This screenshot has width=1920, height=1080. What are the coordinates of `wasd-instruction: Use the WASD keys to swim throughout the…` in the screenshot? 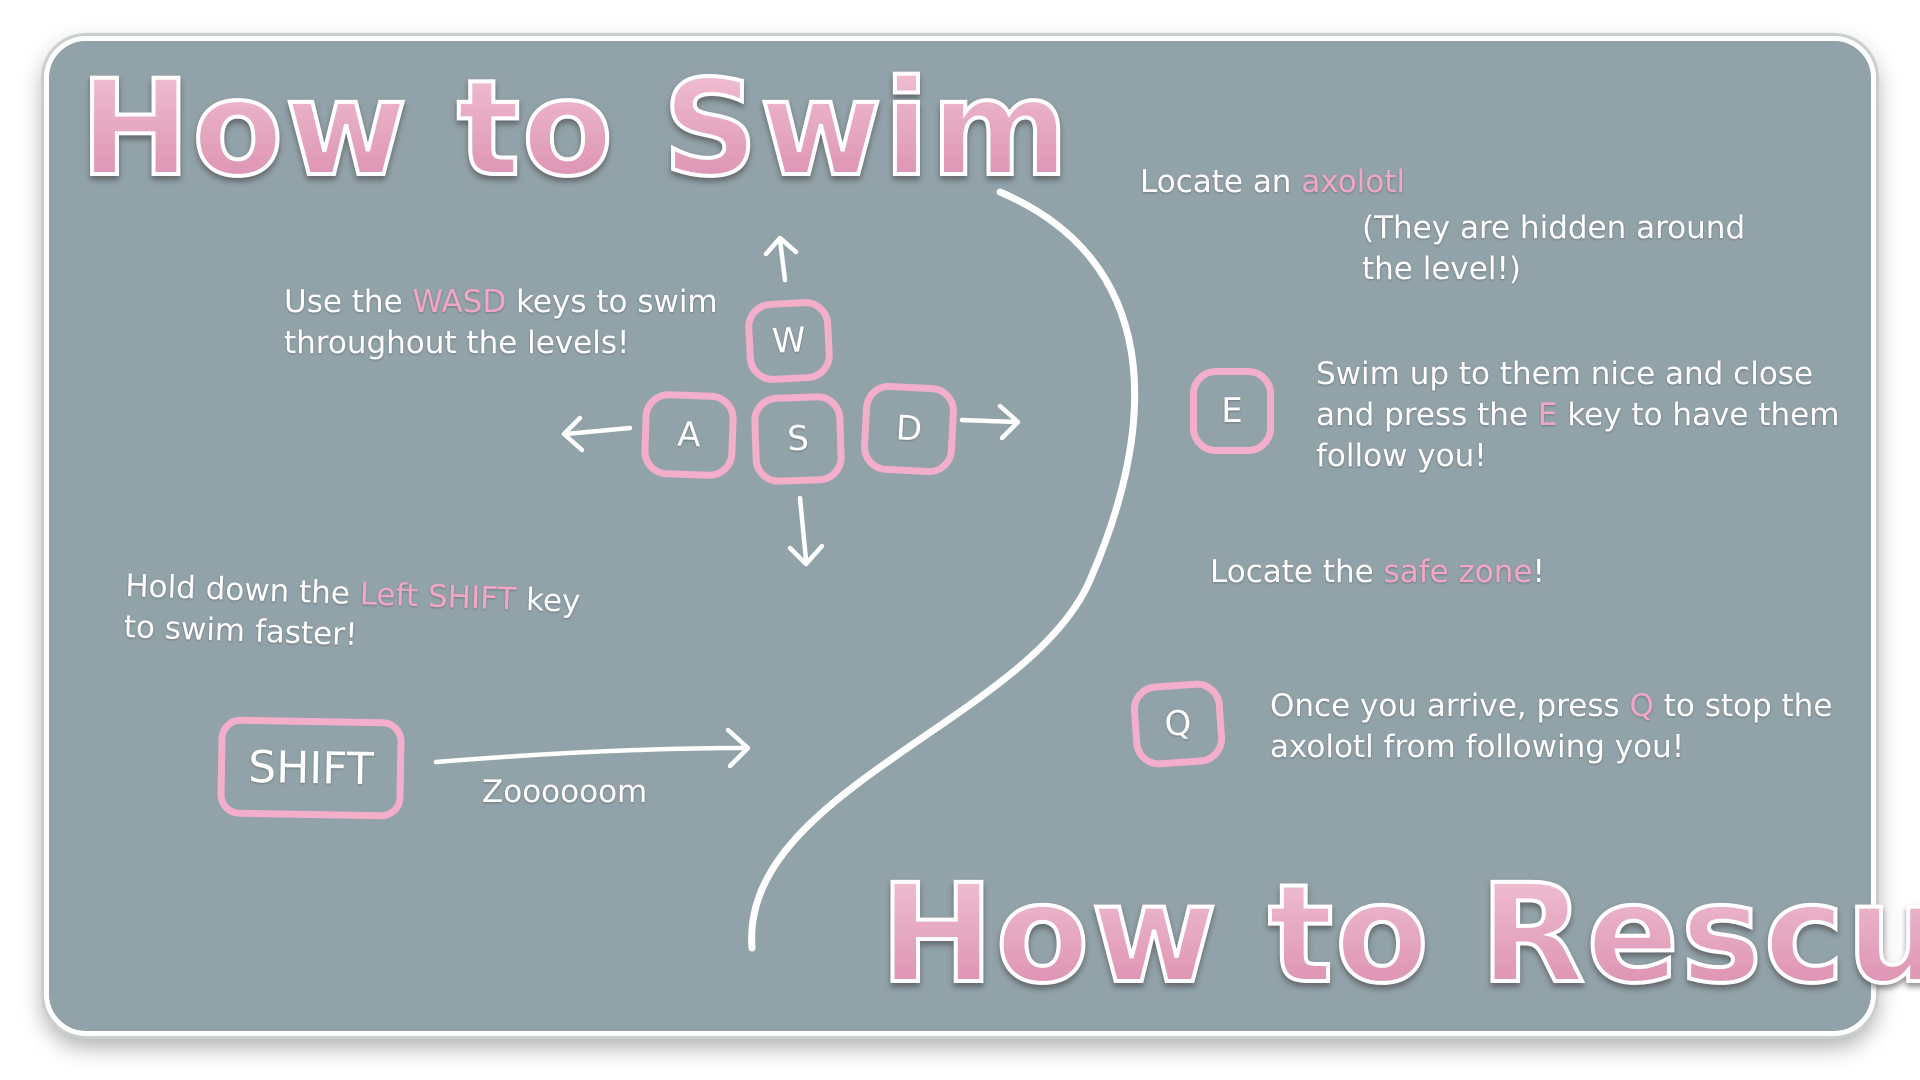 It's located at (501, 323).